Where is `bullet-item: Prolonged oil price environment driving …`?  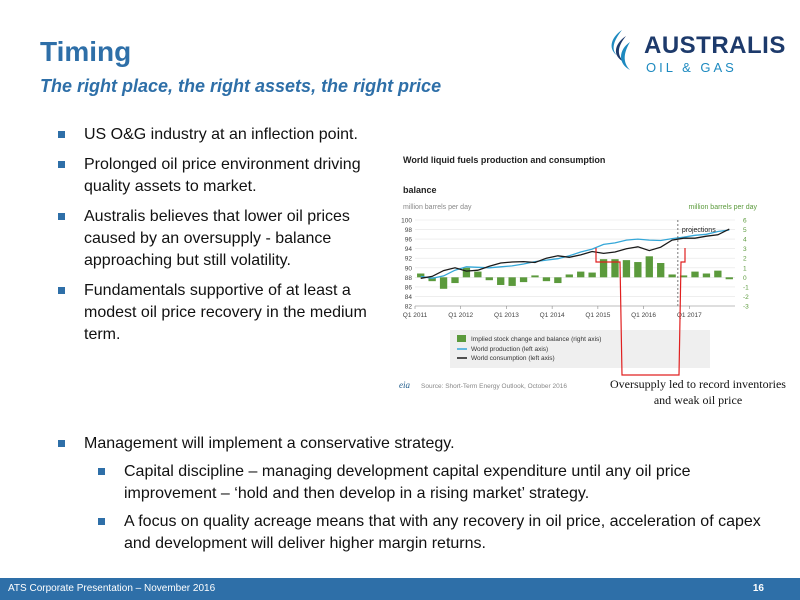 bullet-item: Prolonged oil price environment driving … is located at coordinates (216, 176).